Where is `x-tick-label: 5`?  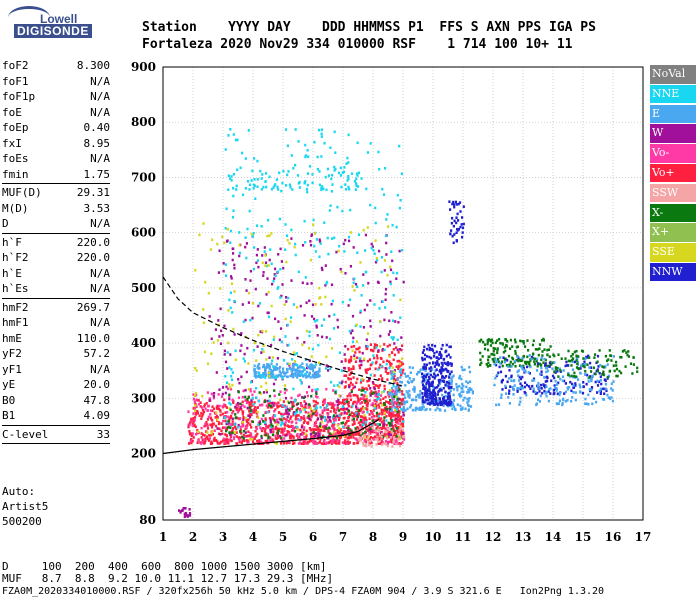
x-tick-label: 5 is located at coordinates (283, 537).